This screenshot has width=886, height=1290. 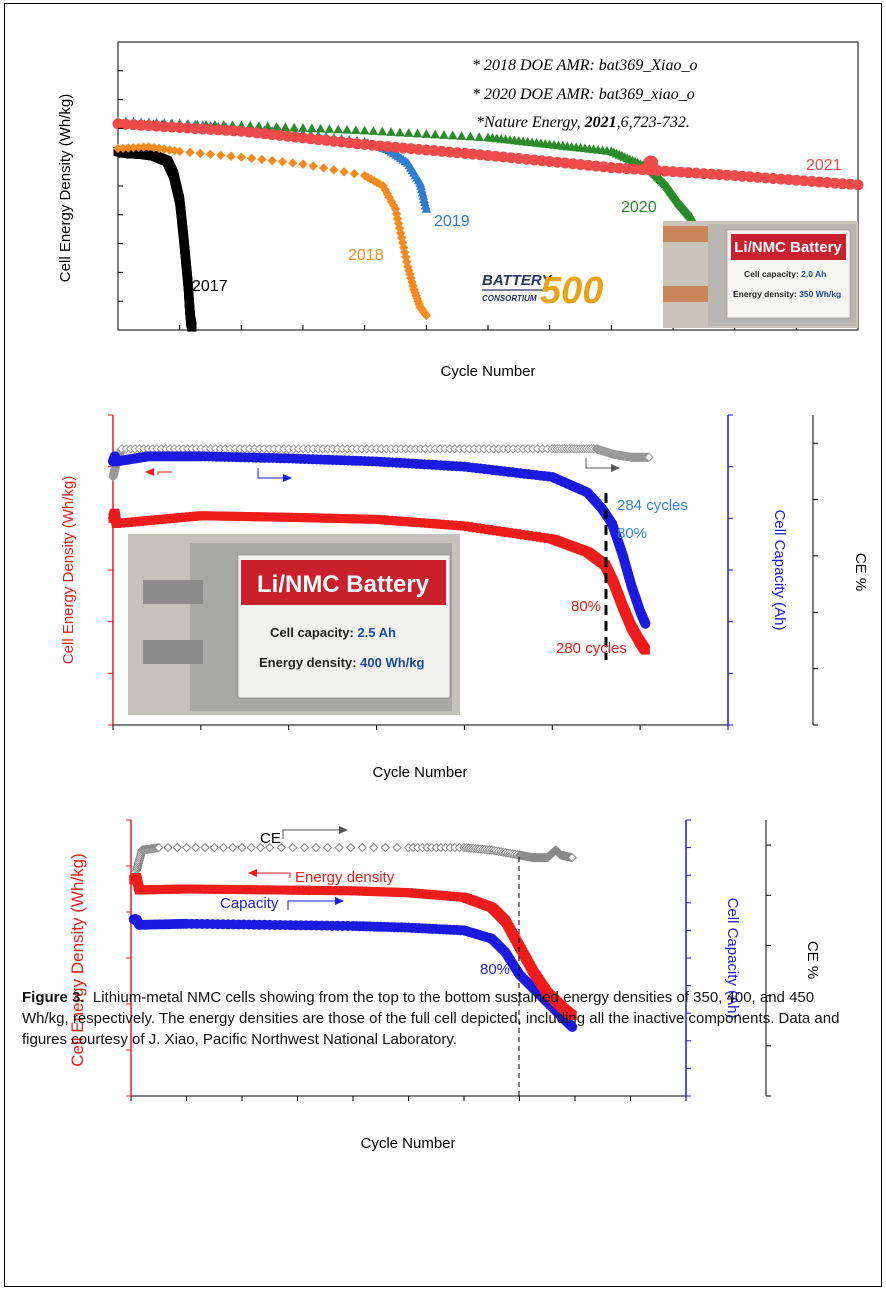 What do you see at coordinates (53, 997) in the screenshot?
I see `caption-label: Figure 3.` at bounding box center [53, 997].